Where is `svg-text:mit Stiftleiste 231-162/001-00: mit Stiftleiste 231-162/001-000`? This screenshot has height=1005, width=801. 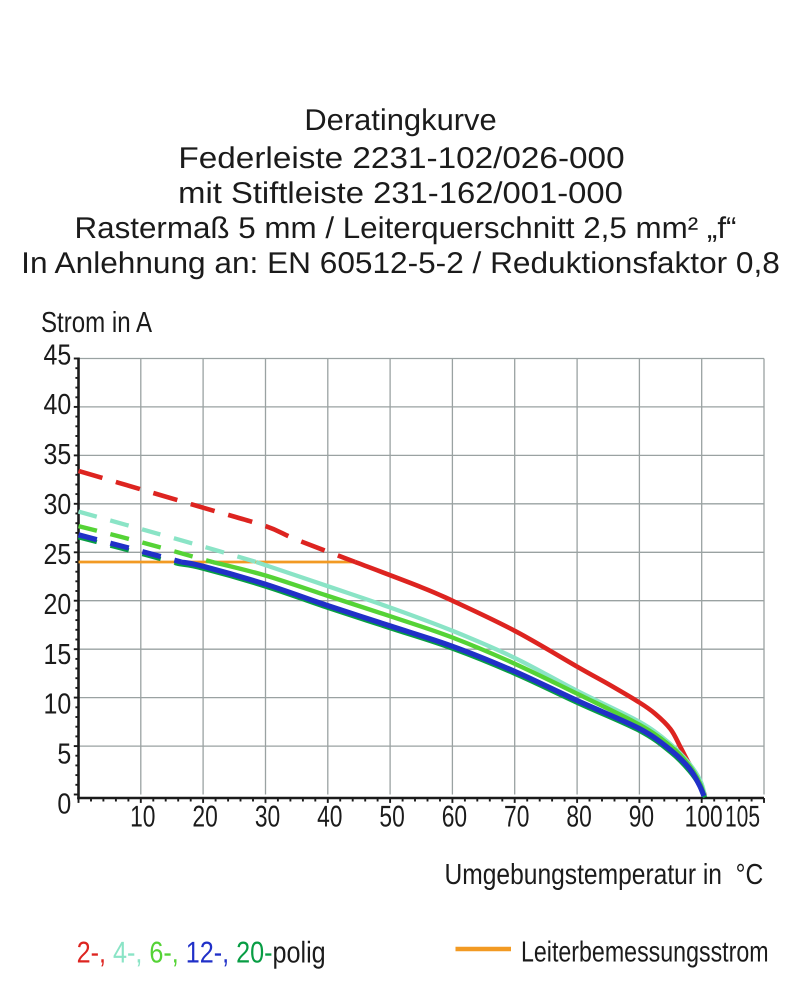
svg-text:mit Stiftleiste 231-162/001-00: mit Stiftleiste 231-162/001-000 is located at coordinates (400, 193).